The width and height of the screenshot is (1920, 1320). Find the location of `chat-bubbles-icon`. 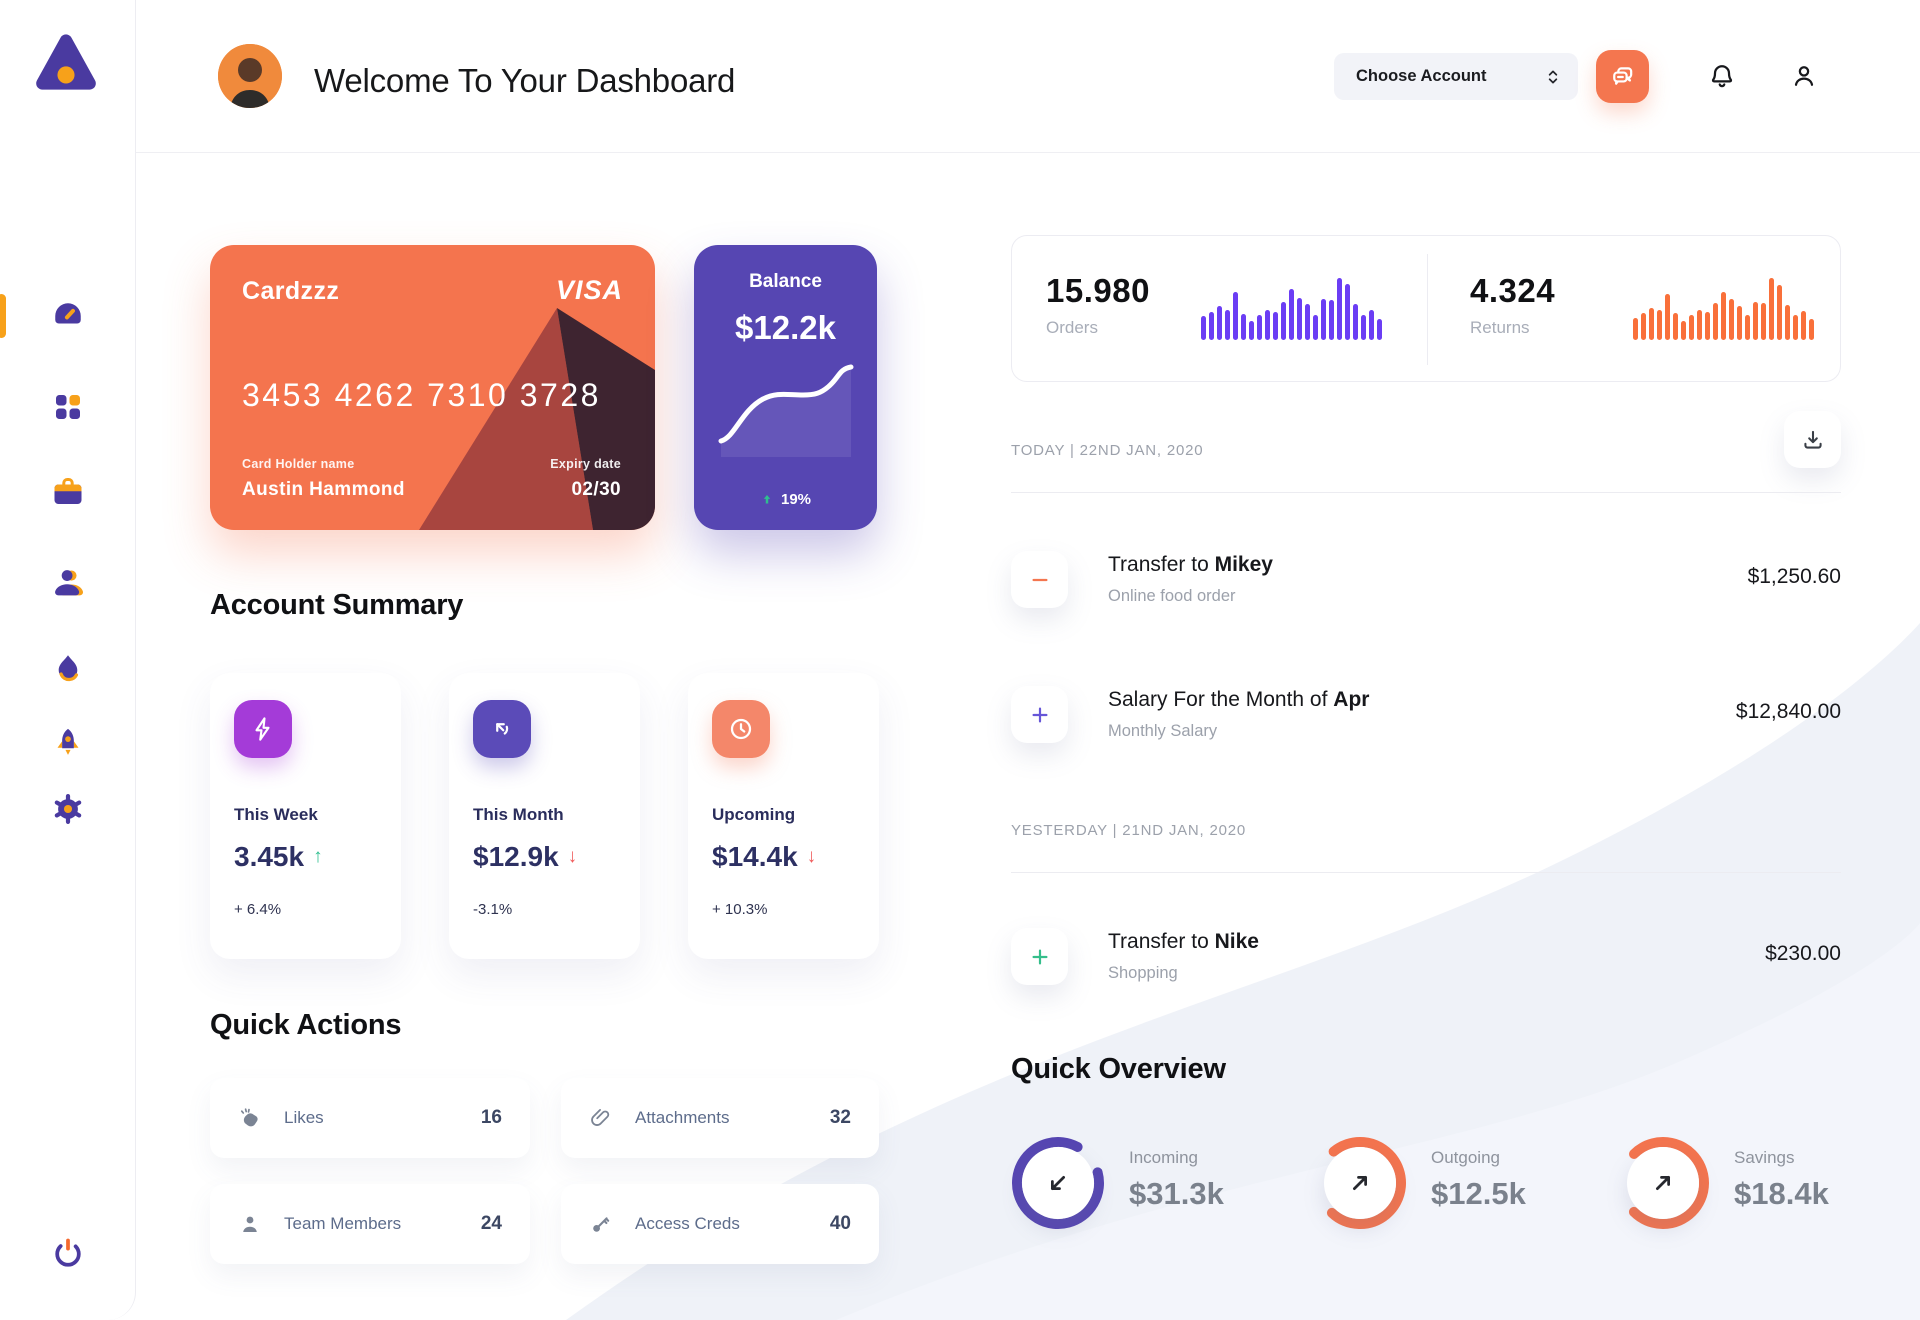

chat-bubbles-icon is located at coordinates (1622, 75).